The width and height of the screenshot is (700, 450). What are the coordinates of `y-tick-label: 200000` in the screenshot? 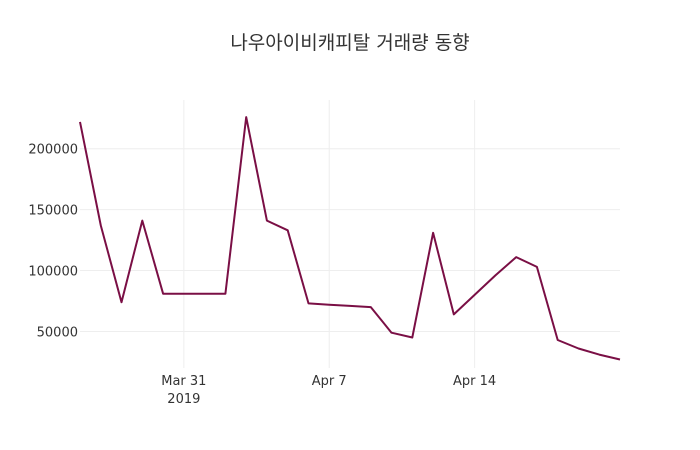 It's located at (53, 150).